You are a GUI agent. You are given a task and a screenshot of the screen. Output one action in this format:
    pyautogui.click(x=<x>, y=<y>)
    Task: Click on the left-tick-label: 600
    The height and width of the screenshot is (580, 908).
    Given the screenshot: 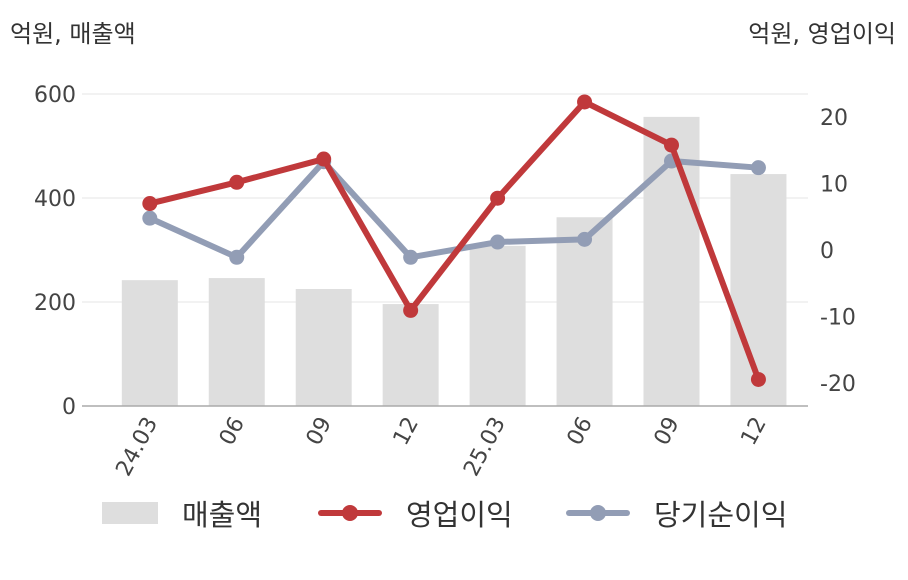 What is the action you would take?
    pyautogui.click(x=55, y=95)
    